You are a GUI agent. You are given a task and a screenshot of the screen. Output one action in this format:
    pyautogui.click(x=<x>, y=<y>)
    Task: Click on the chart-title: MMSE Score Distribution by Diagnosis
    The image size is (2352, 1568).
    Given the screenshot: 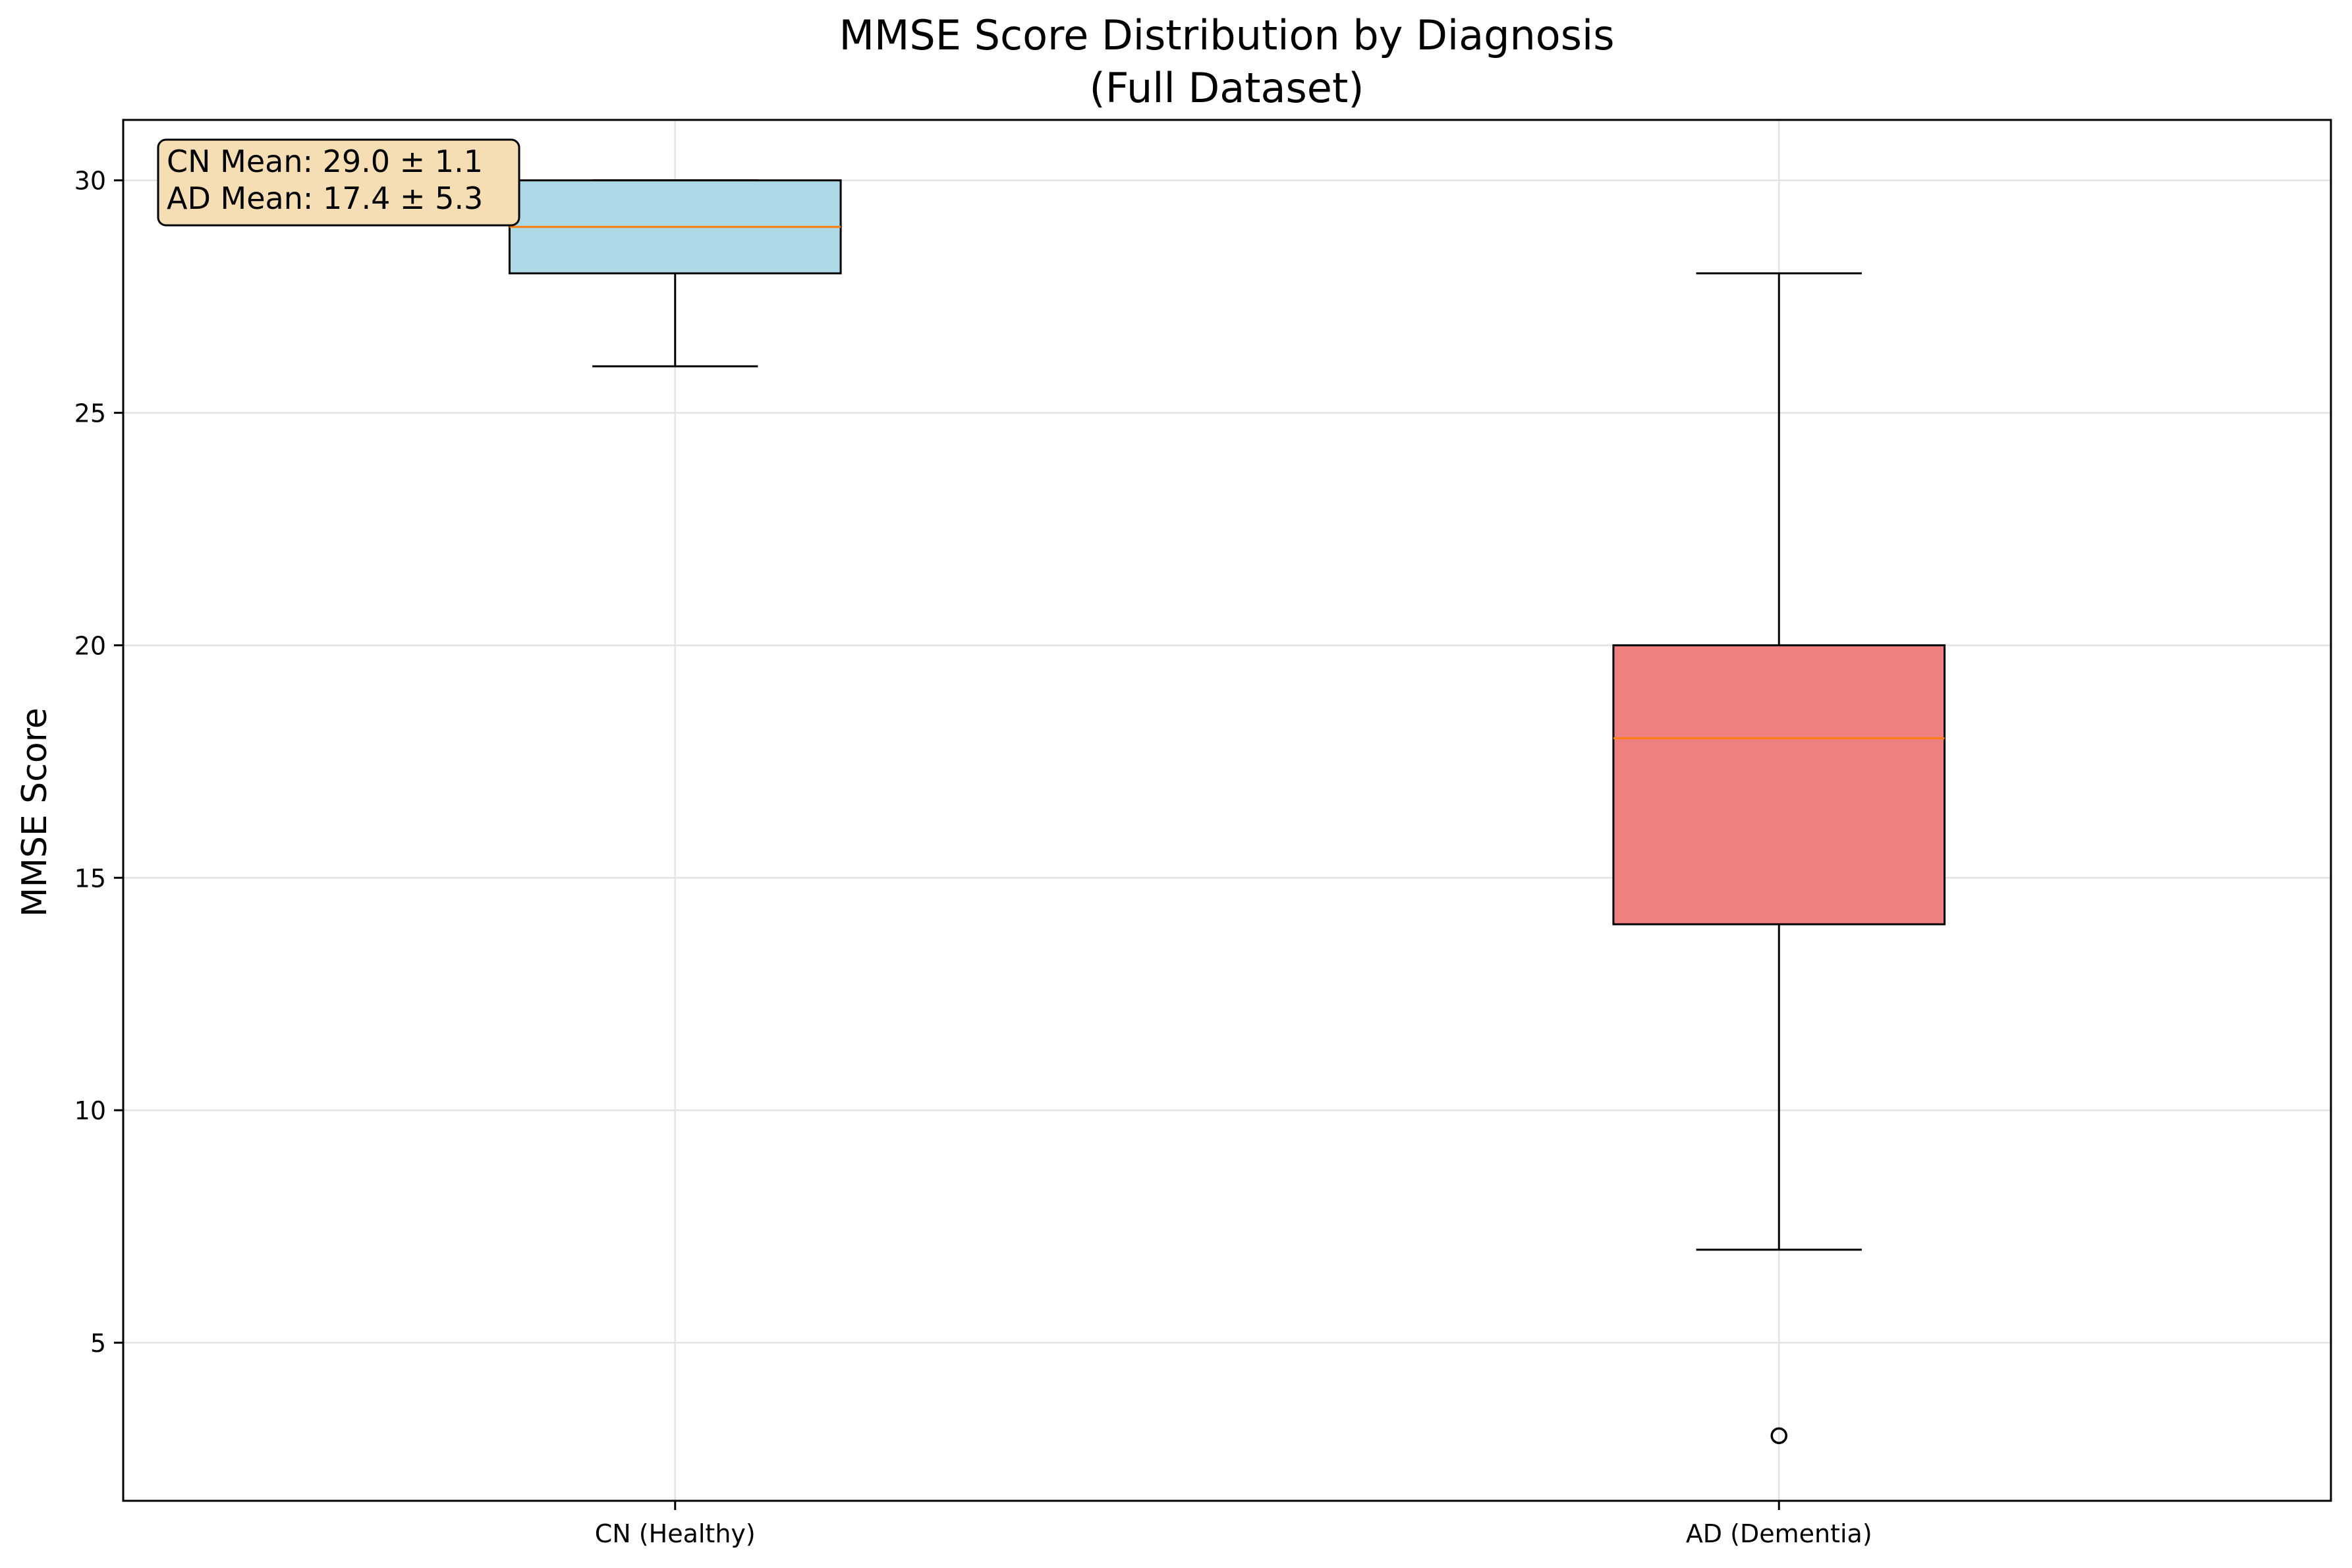 What is the action you would take?
    pyautogui.click(x=1226, y=35)
    